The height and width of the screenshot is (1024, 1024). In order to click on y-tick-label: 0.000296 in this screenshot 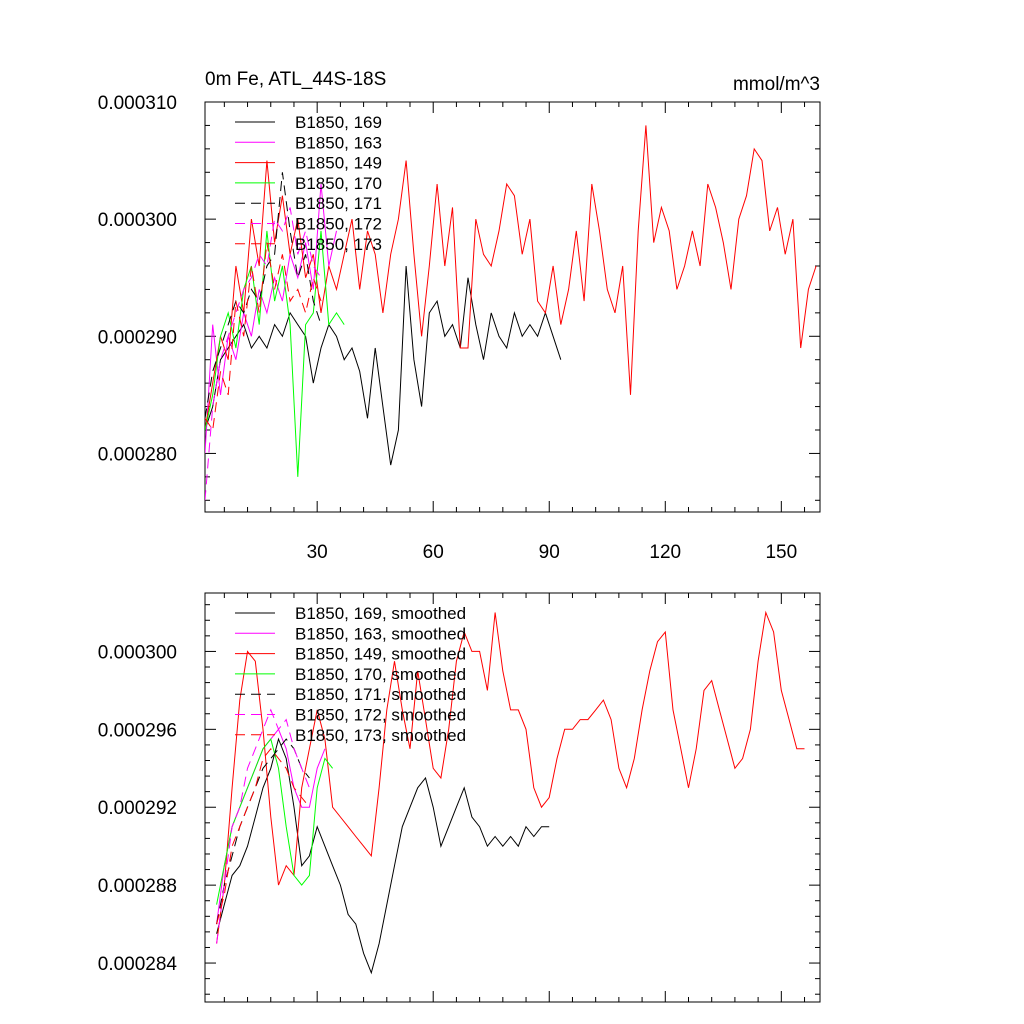, I will do `click(137, 730)`.